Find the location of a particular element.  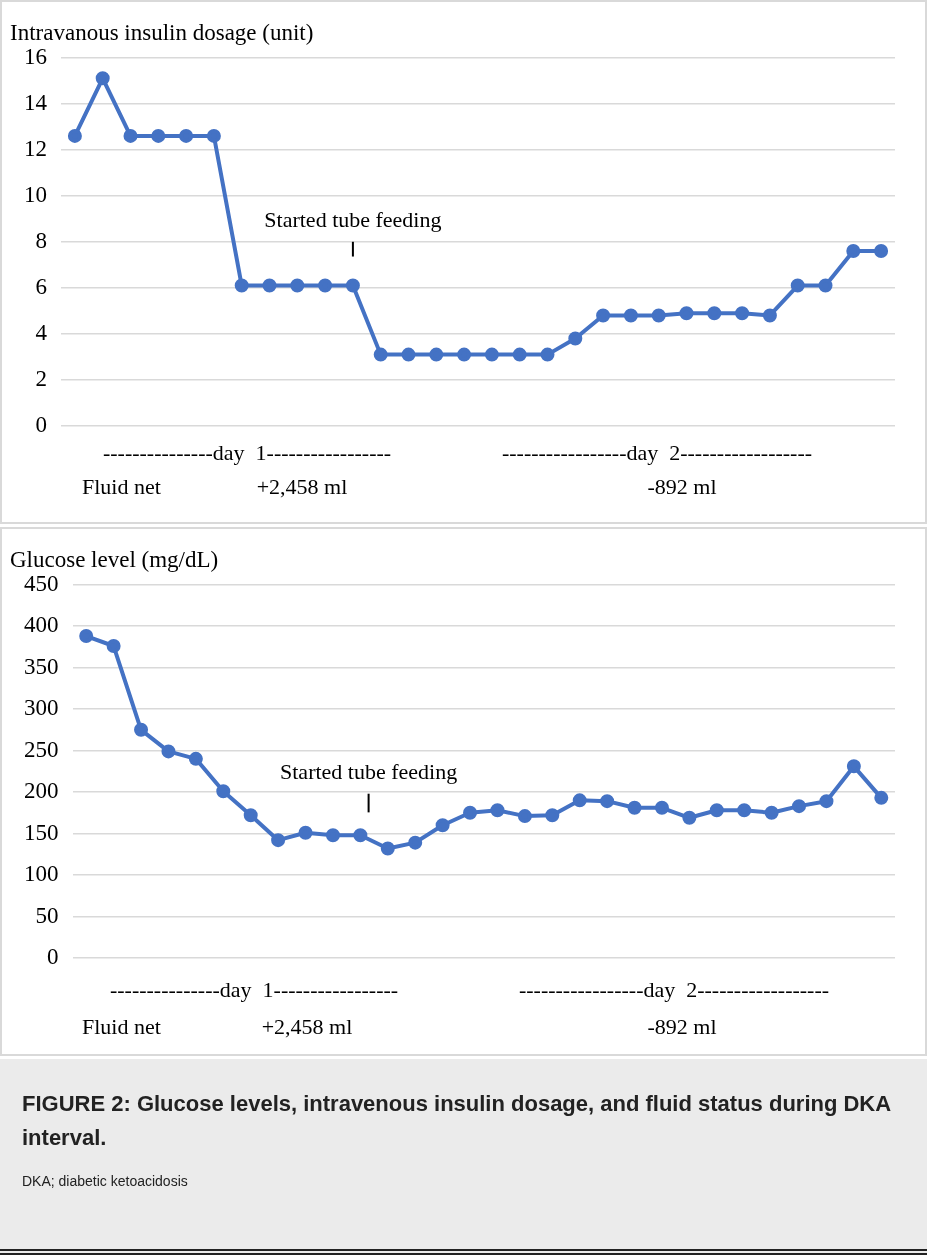

text: DKA; diabetic ketoacidosis is located at coordinates (105, 1181).